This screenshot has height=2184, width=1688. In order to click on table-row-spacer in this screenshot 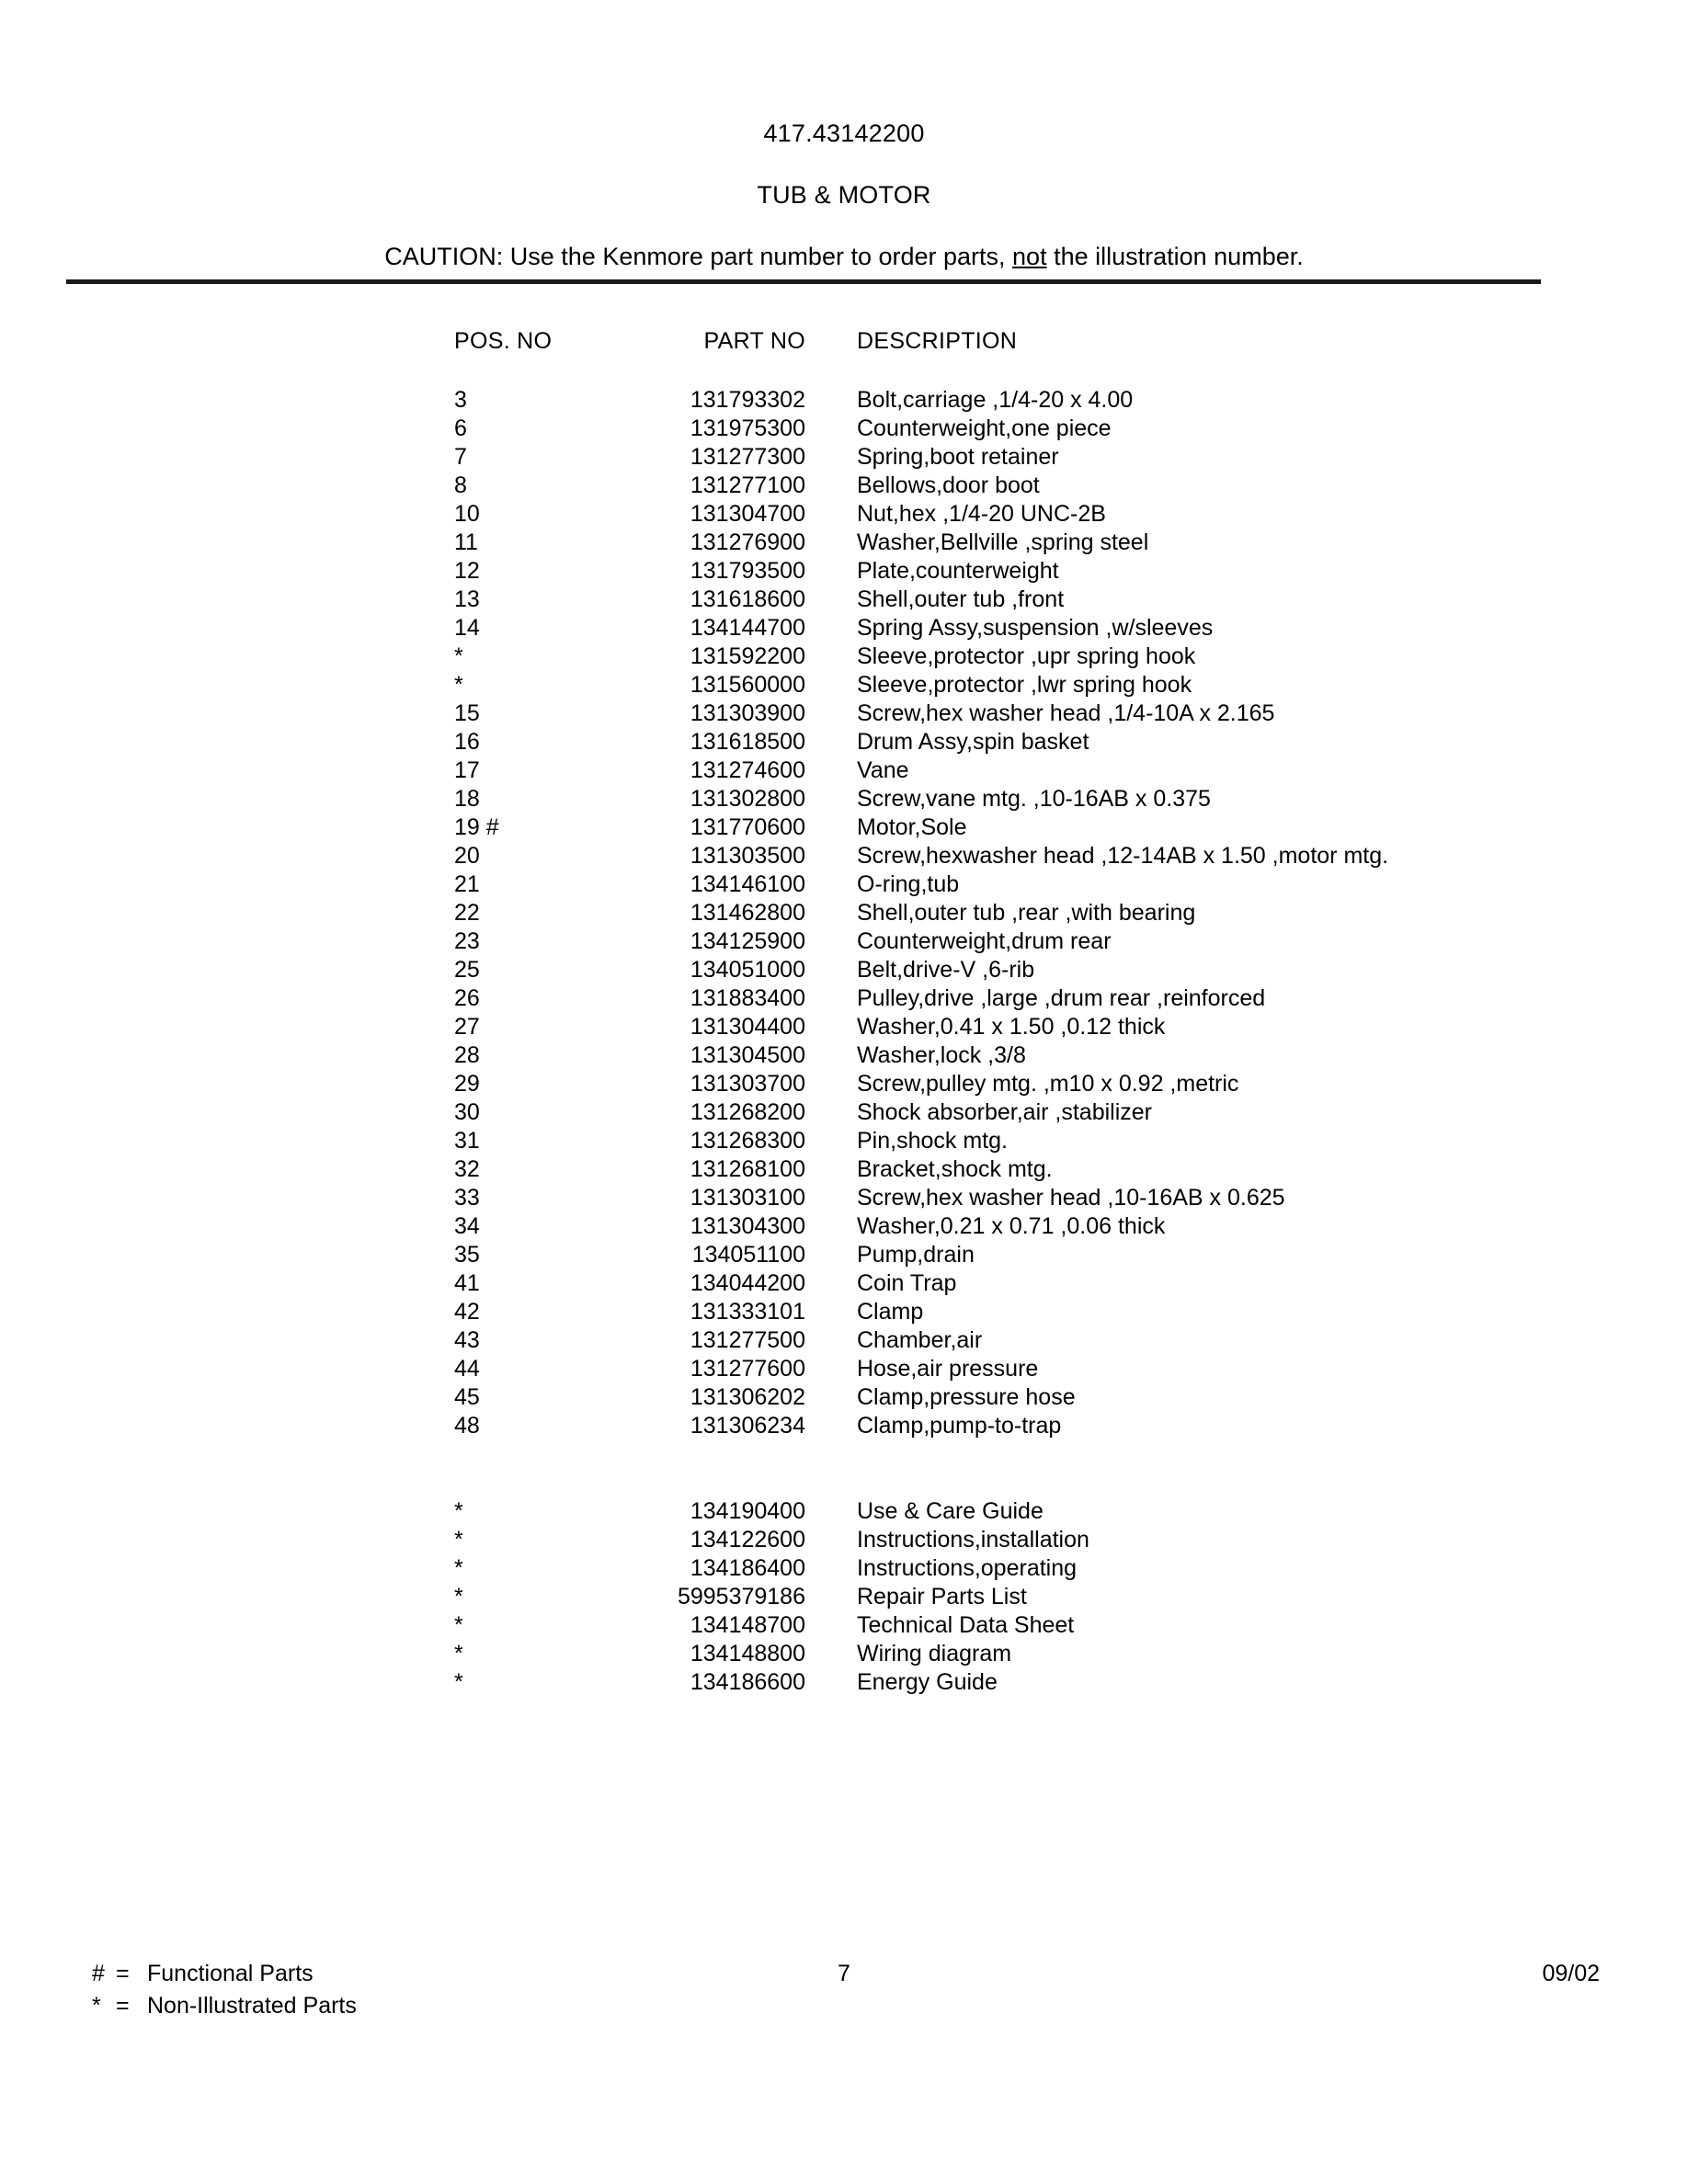, I will do `click(844, 1483)`.